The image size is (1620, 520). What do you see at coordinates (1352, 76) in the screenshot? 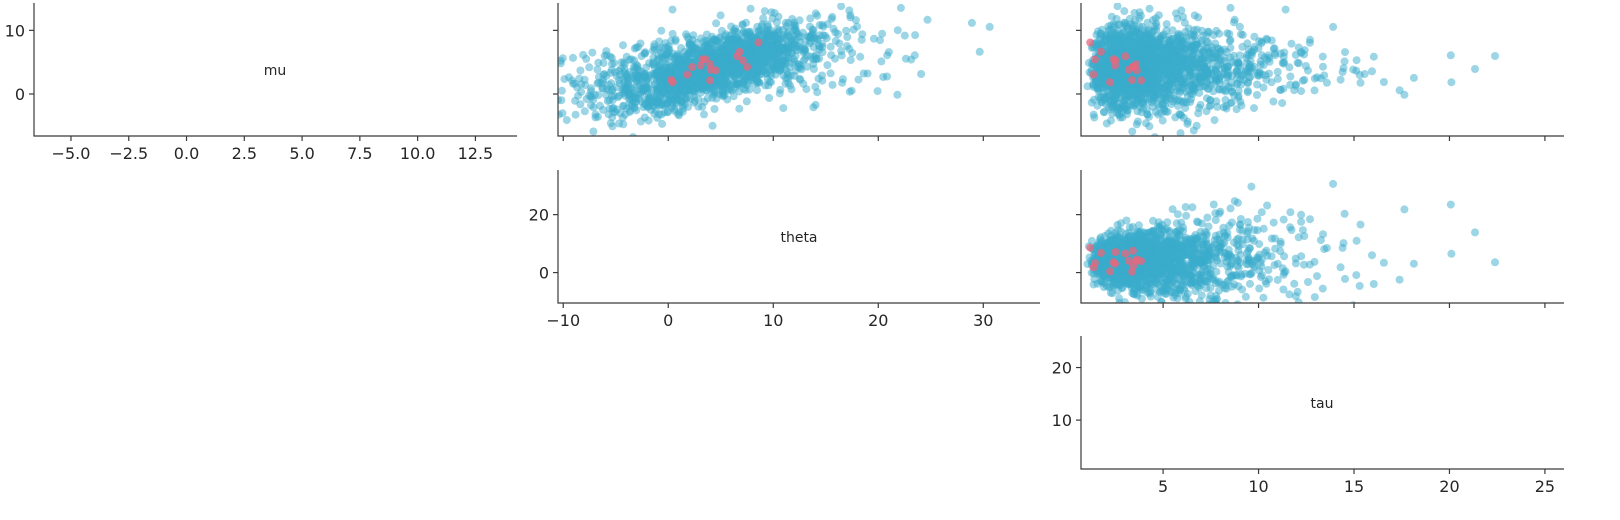
I see `scatter-tau-vs-mu` at bounding box center [1352, 76].